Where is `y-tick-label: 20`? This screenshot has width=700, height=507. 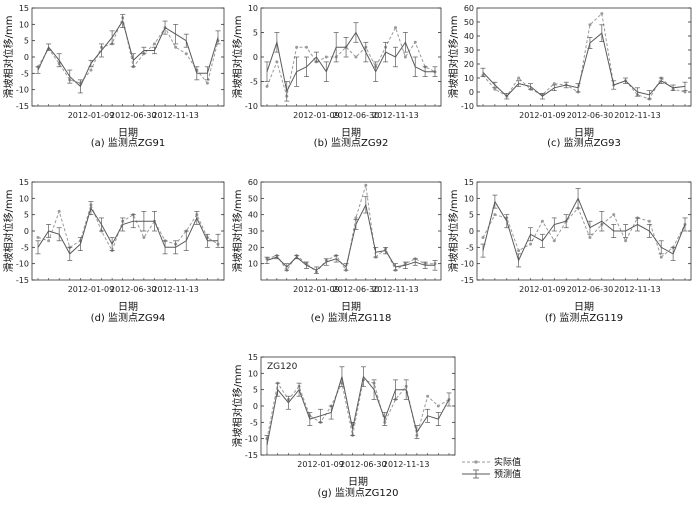
y-tick-label: 20 is located at coordinates (469, 64).